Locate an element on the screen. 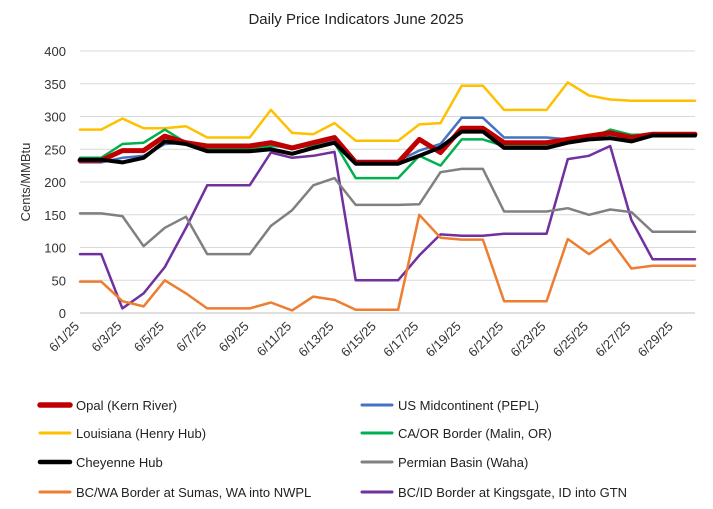 The width and height of the screenshot is (713, 509). x-tick-label: 6/29/25 is located at coordinates (655, 339).